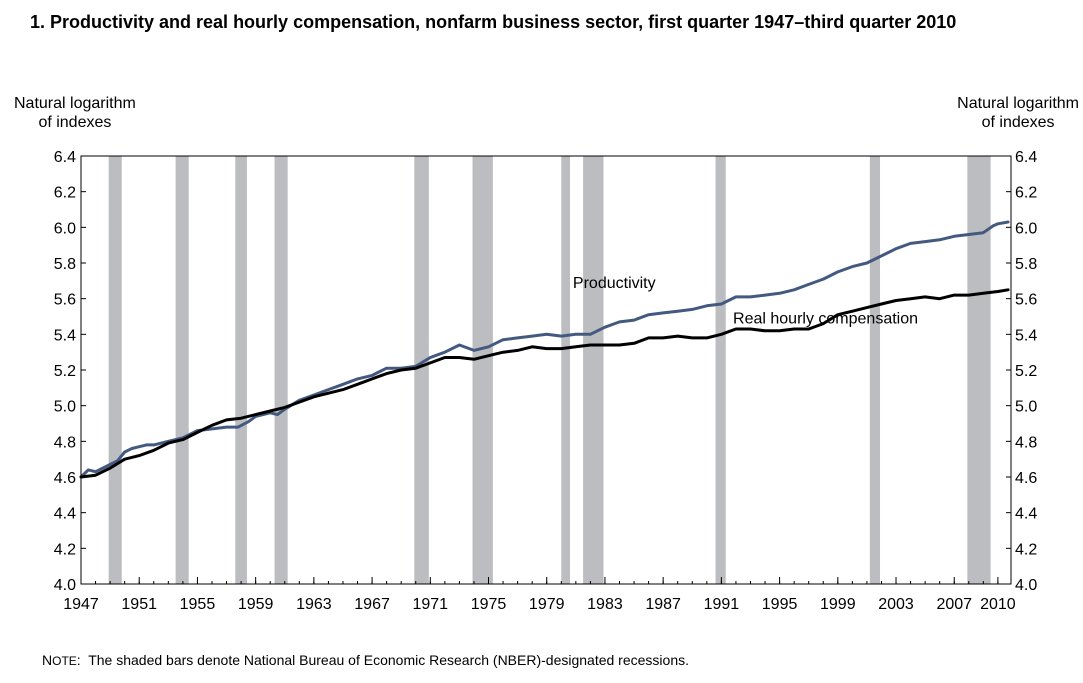 The width and height of the screenshot is (1083, 683). Describe the element at coordinates (1026, 157) in the screenshot. I see `y-tick-label-right: 6.4` at that location.